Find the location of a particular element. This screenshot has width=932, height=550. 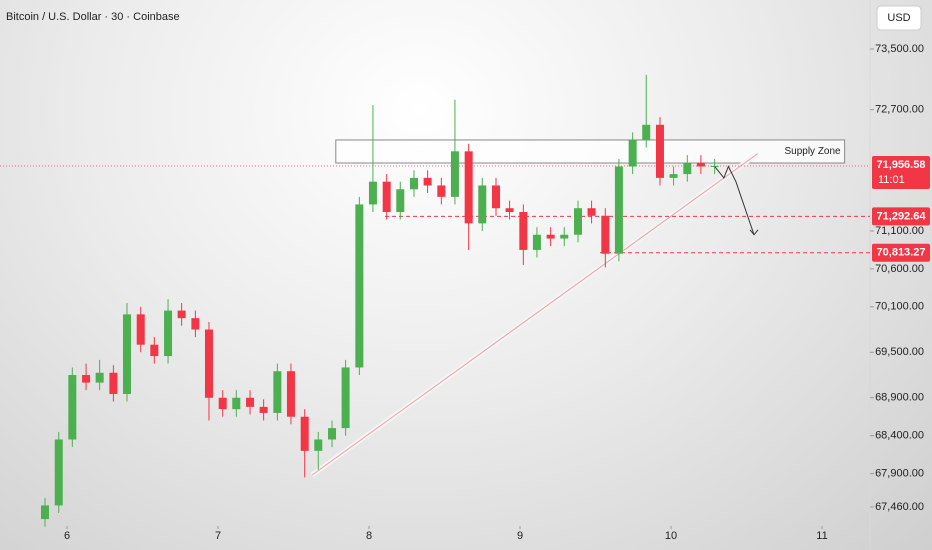

supply-zone is located at coordinates (590, 151).